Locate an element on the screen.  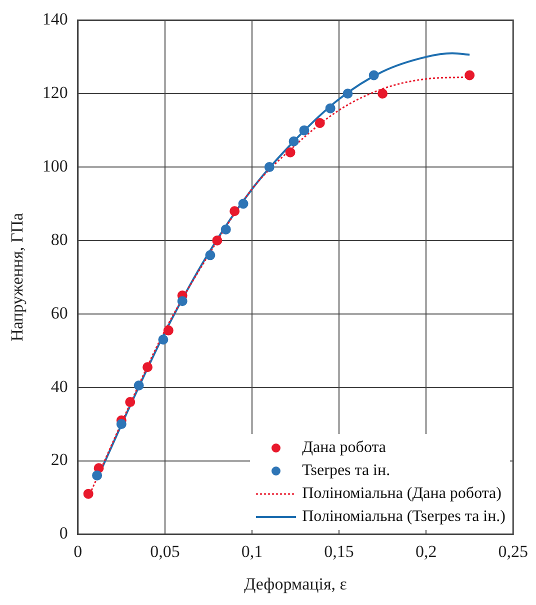
legend-label: Дана робота is located at coordinates (344, 448).